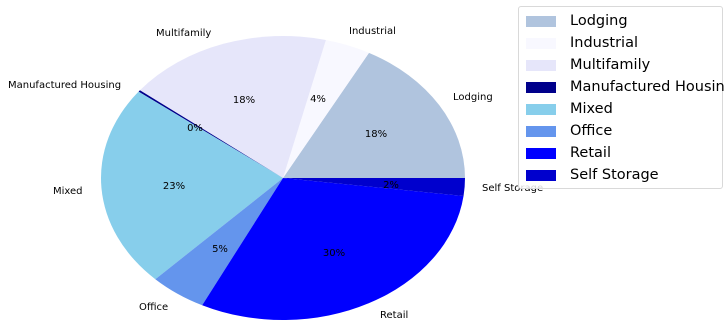  What do you see at coordinates (394, 315) in the screenshot?
I see `slice-category-label: Retail` at bounding box center [394, 315].